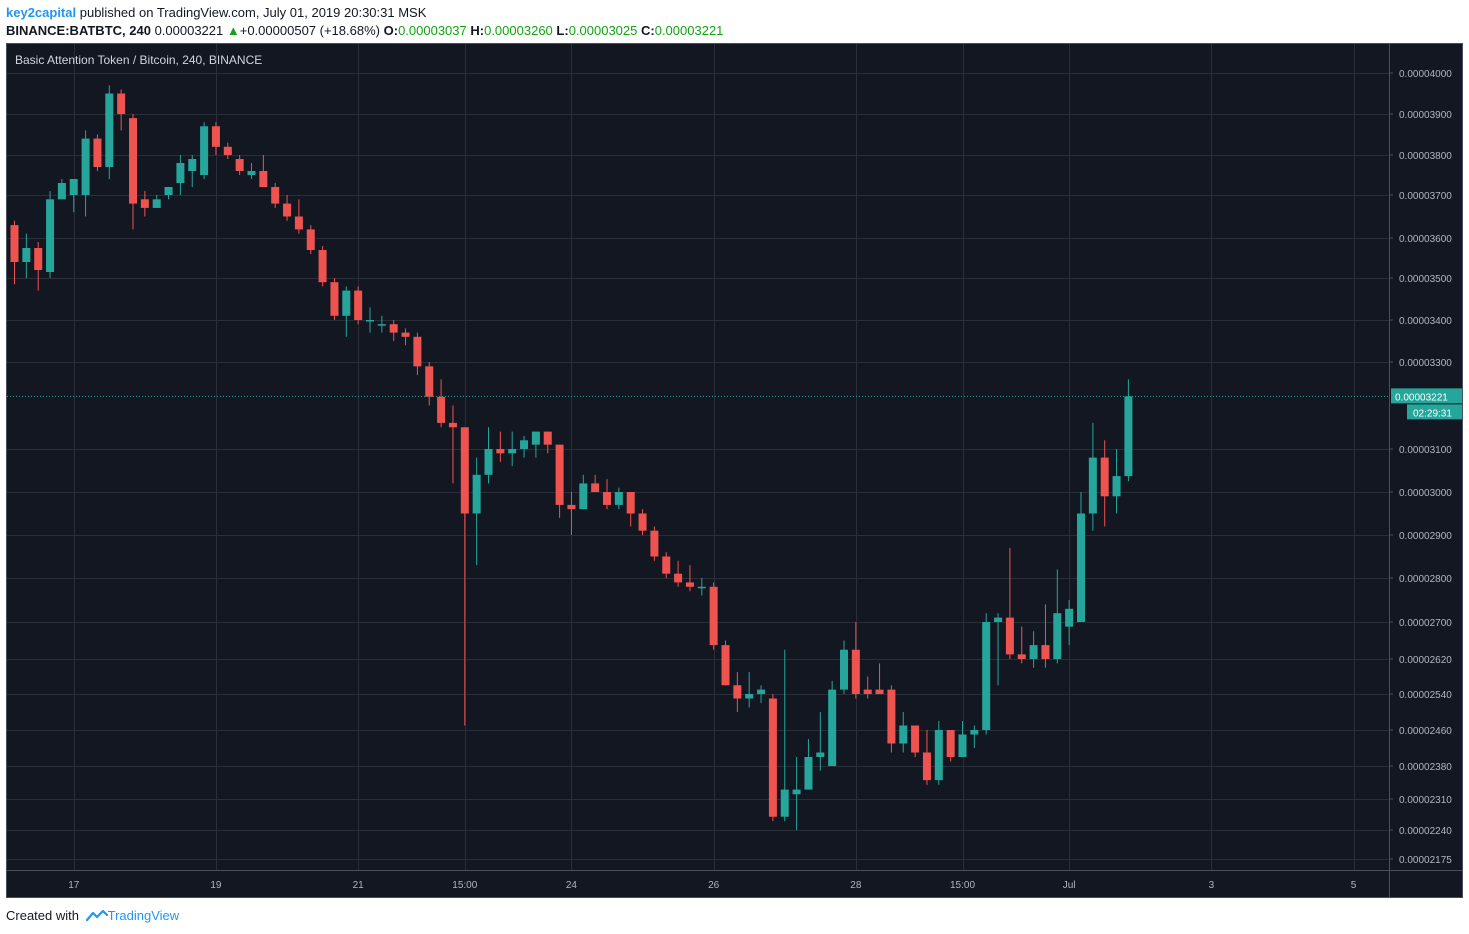  What do you see at coordinates (856, 885) in the screenshot?
I see `time-label: 28` at bounding box center [856, 885].